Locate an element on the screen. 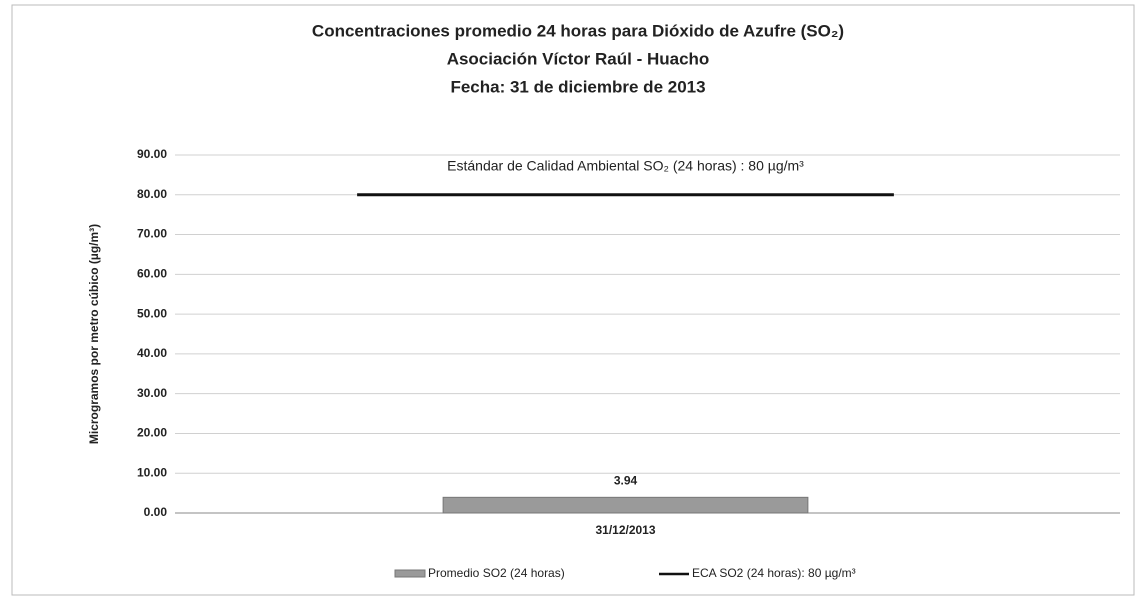 The height and width of the screenshot is (601, 1144). legend-label: ECA SO2 (24 horas): 80 µg/m³ is located at coordinates (774, 573).